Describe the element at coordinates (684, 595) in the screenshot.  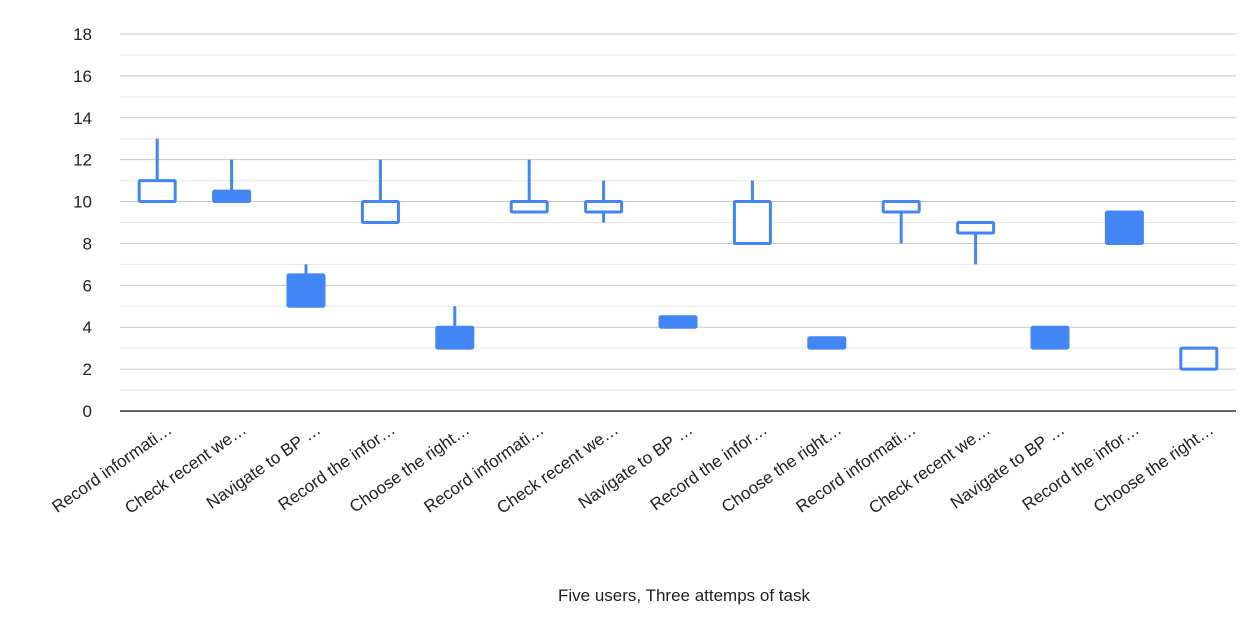
I see `x-axis-title: Five users, Three attemps of task` at that location.